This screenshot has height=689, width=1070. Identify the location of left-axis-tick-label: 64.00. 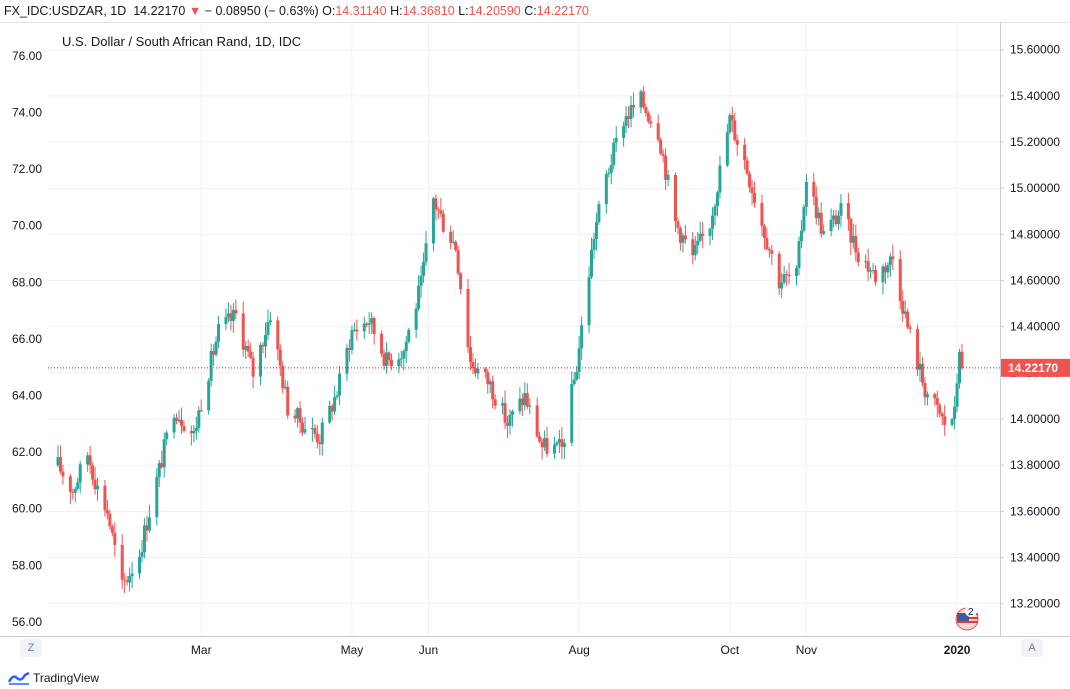
(27, 395).